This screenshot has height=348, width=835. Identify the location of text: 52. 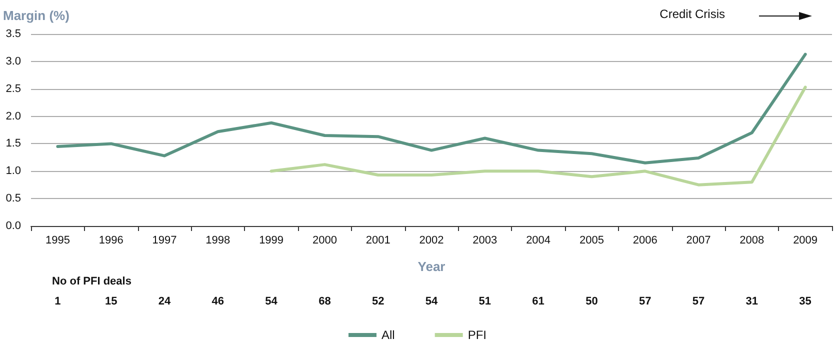
(378, 302).